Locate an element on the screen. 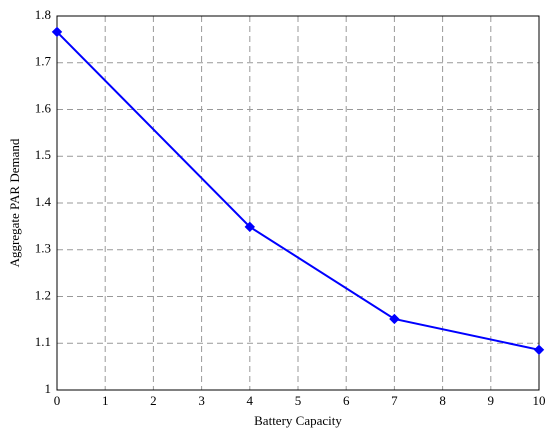 This screenshot has height=437, width=550. y-tick-label: 1.3 is located at coordinates (43, 248).